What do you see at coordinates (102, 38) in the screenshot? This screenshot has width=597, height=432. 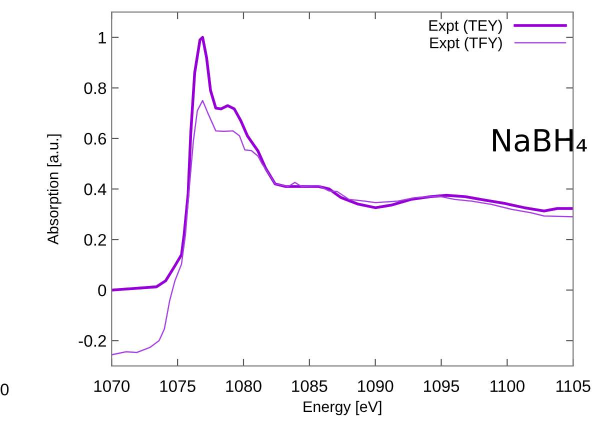 I see `y-tick-label: 1` at bounding box center [102, 38].